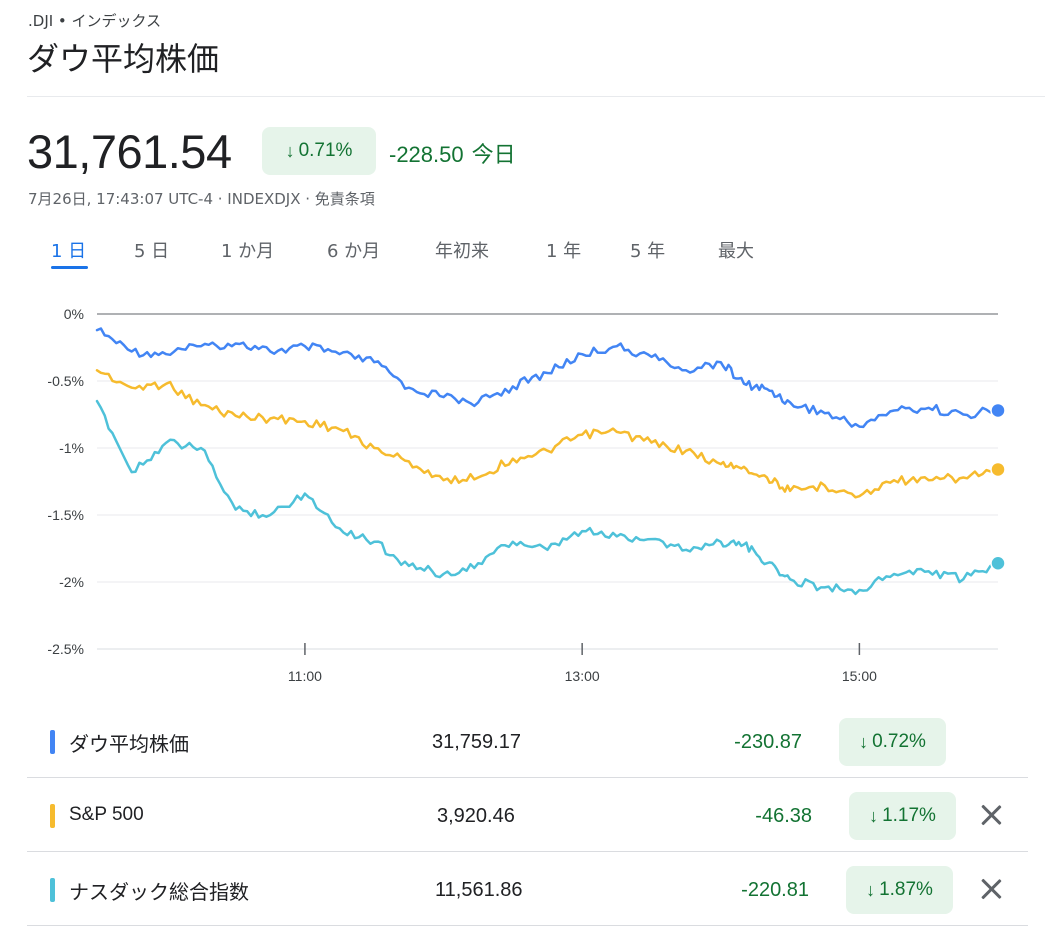 The height and width of the screenshot is (936, 1045). What do you see at coordinates (899, 741) in the screenshot?
I see `comparison-percent: 0.72%` at bounding box center [899, 741].